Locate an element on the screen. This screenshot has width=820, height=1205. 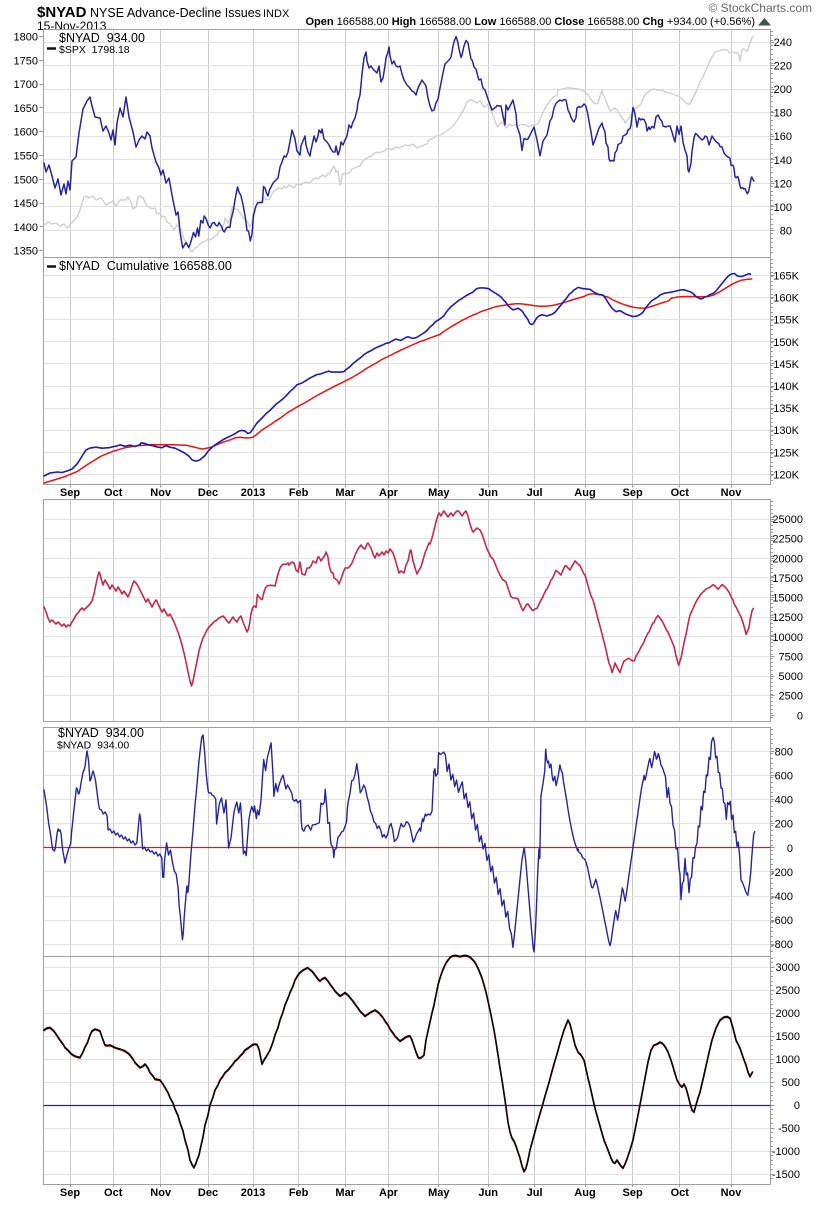
svg-text: 160 is located at coordinates (783, 137).